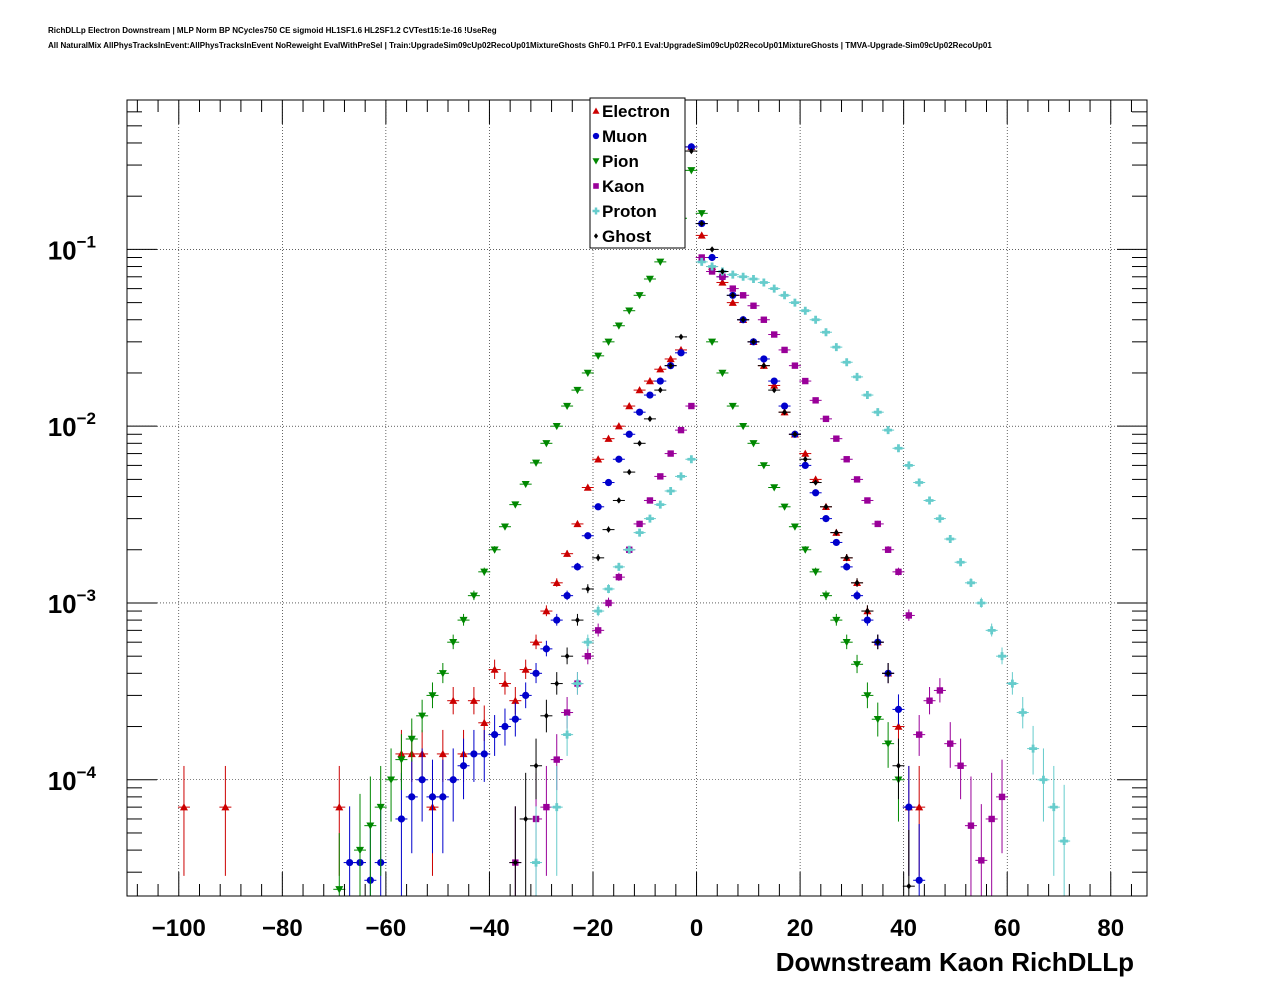 This screenshot has height=996, width=1276. Describe the element at coordinates (489, 928) in the screenshot. I see `x-tick-label: −40` at that location.